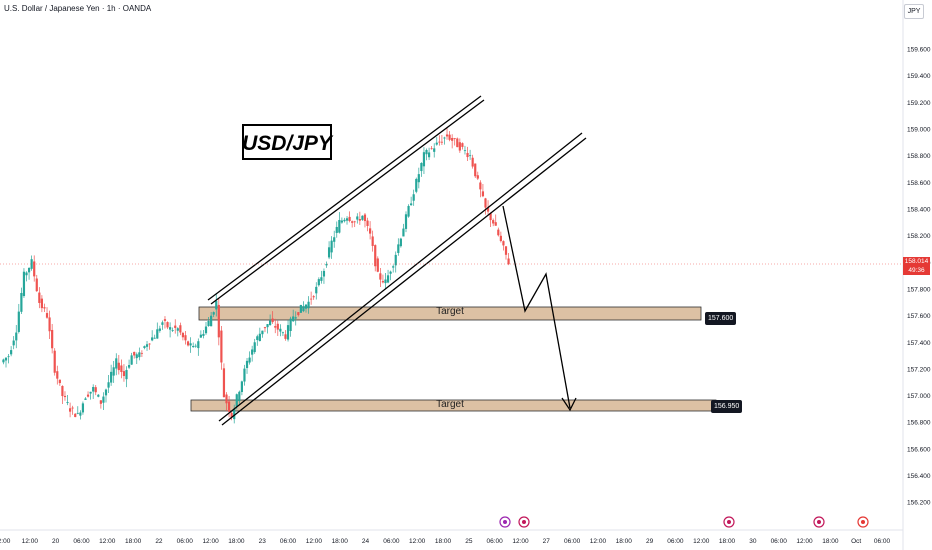 The width and height of the screenshot is (932, 550). I want to click on projection-arrowhead, so click(569, 404).